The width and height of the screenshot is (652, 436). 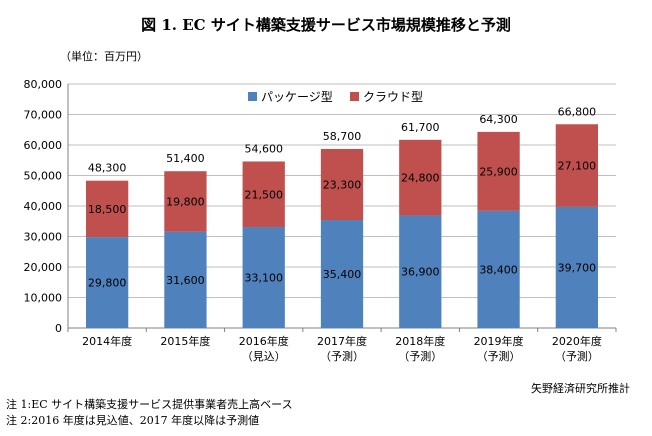 I want to click on data-label: 36,900, so click(x=420, y=272).